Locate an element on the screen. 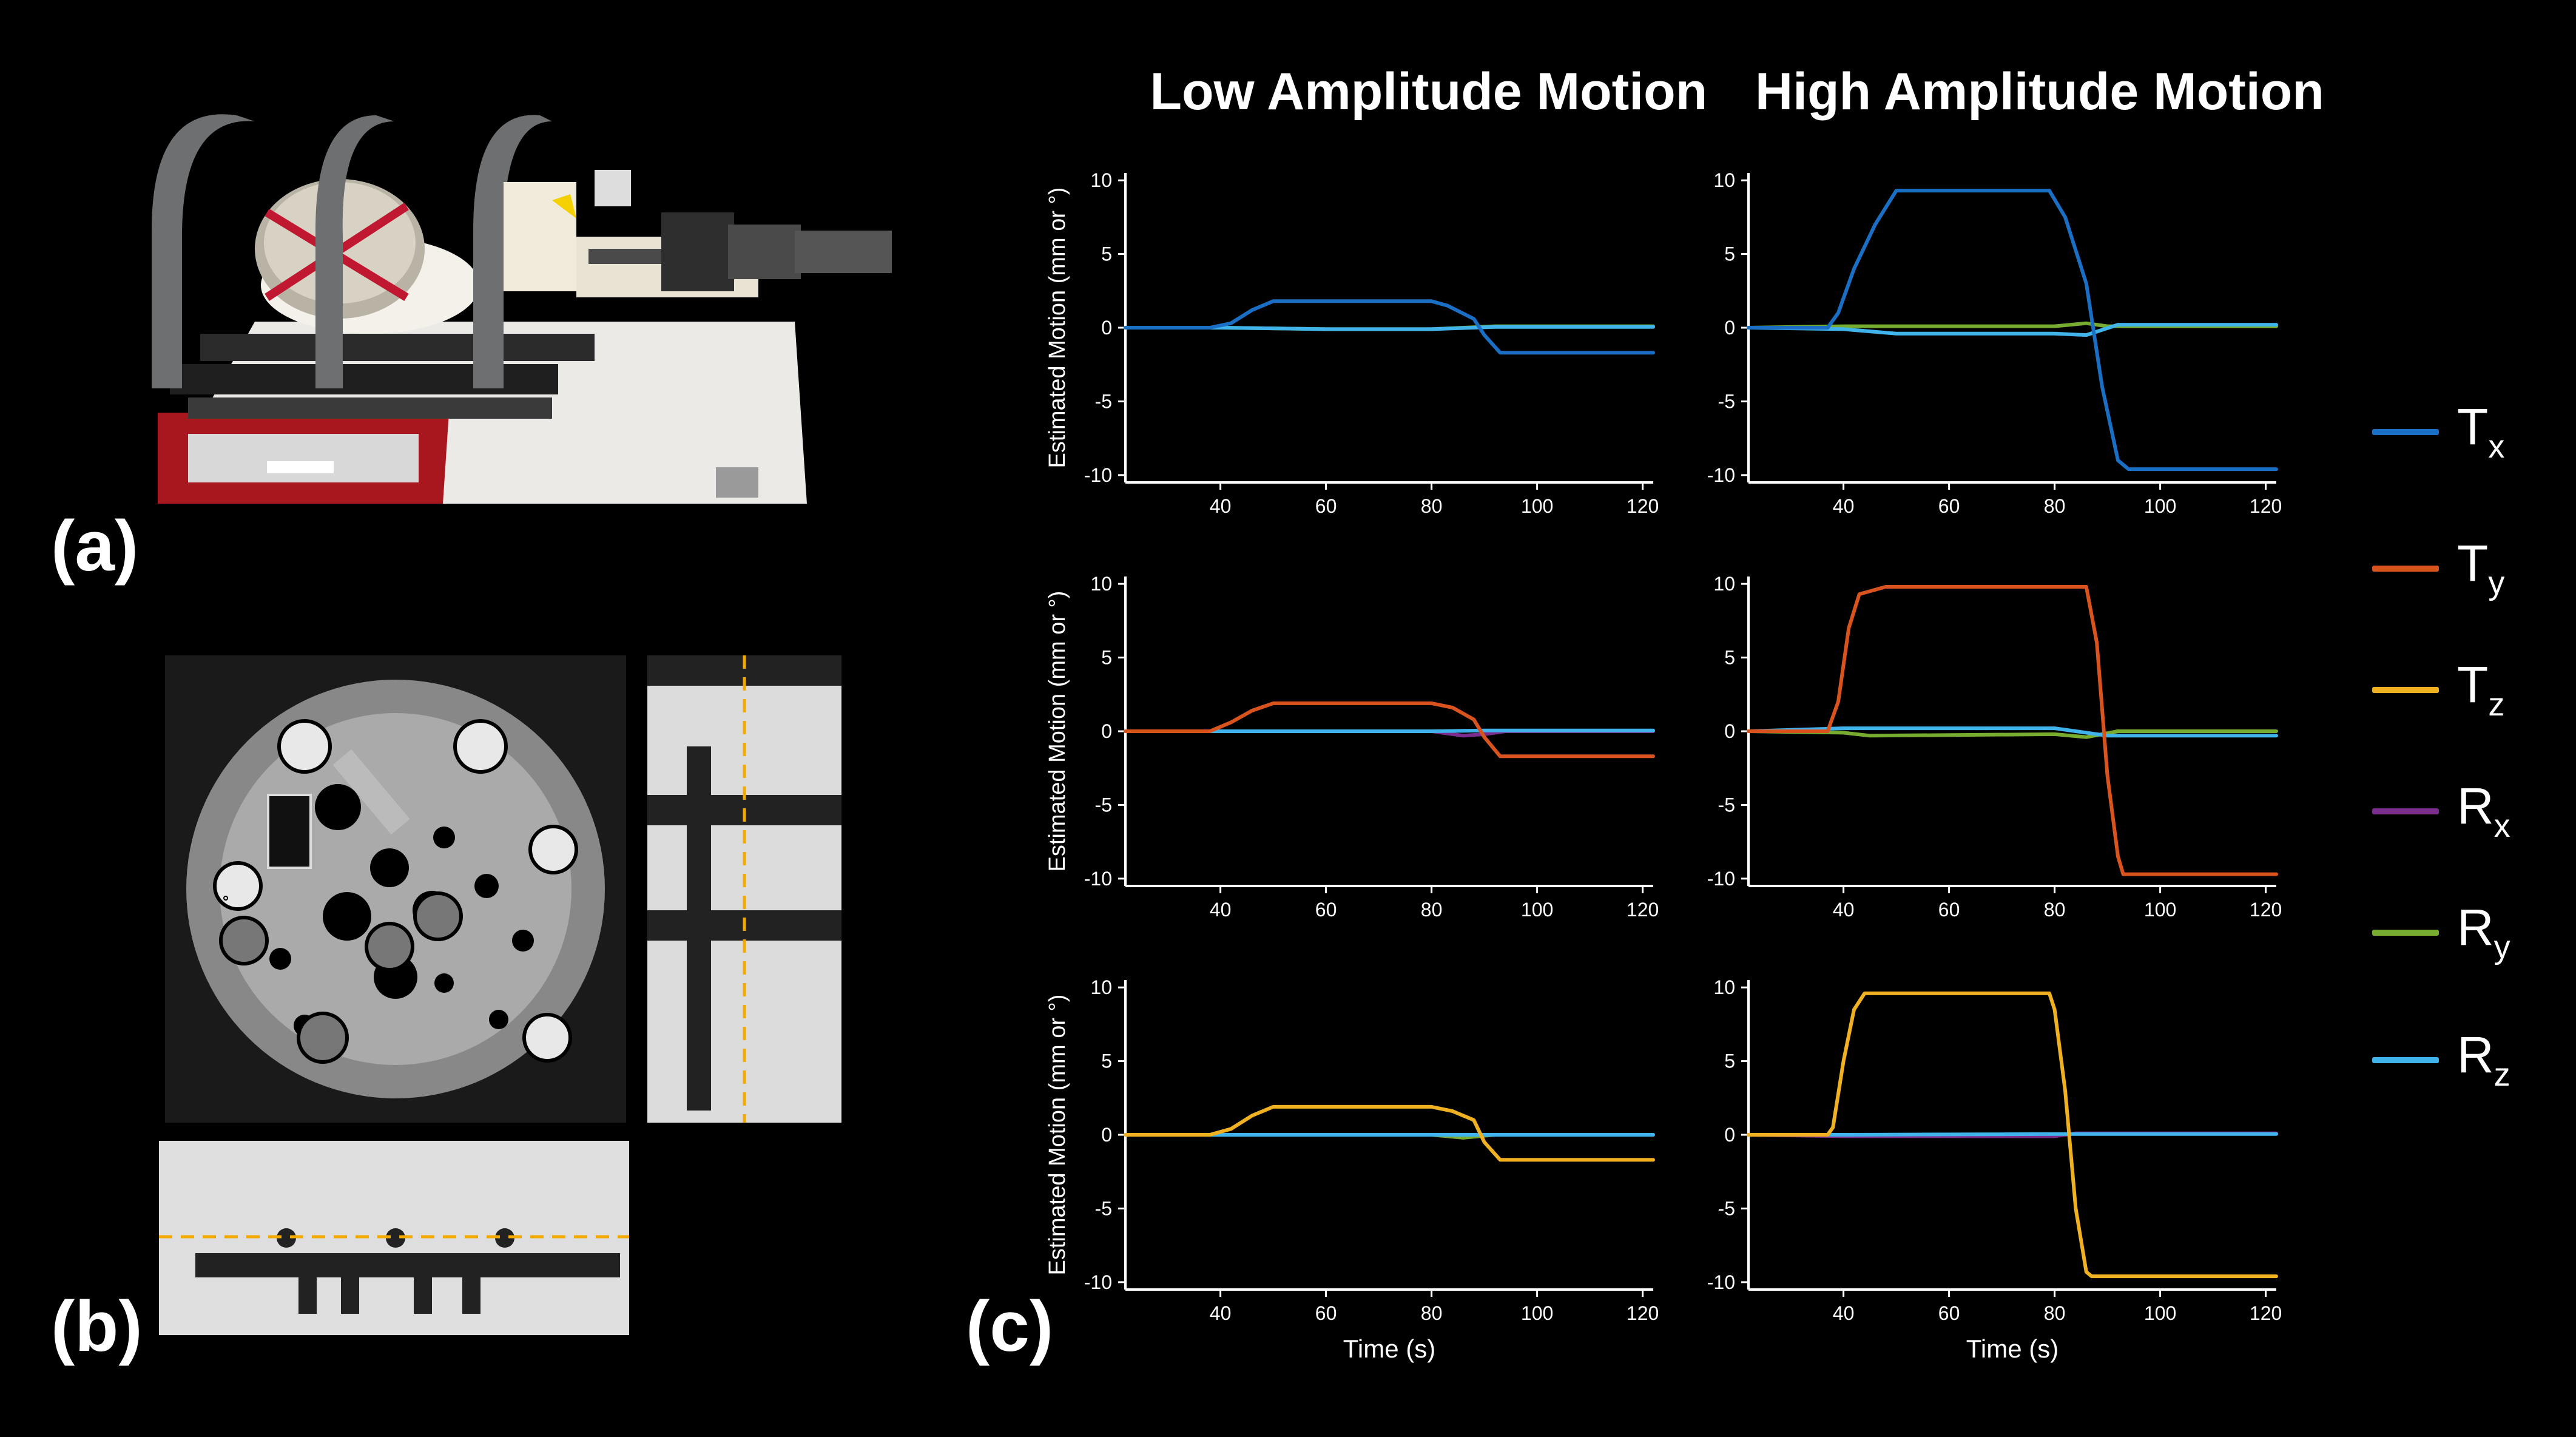 The image size is (2576, 1437). plot-Ty-low-y-tick-label: -5 is located at coordinates (1103, 805).